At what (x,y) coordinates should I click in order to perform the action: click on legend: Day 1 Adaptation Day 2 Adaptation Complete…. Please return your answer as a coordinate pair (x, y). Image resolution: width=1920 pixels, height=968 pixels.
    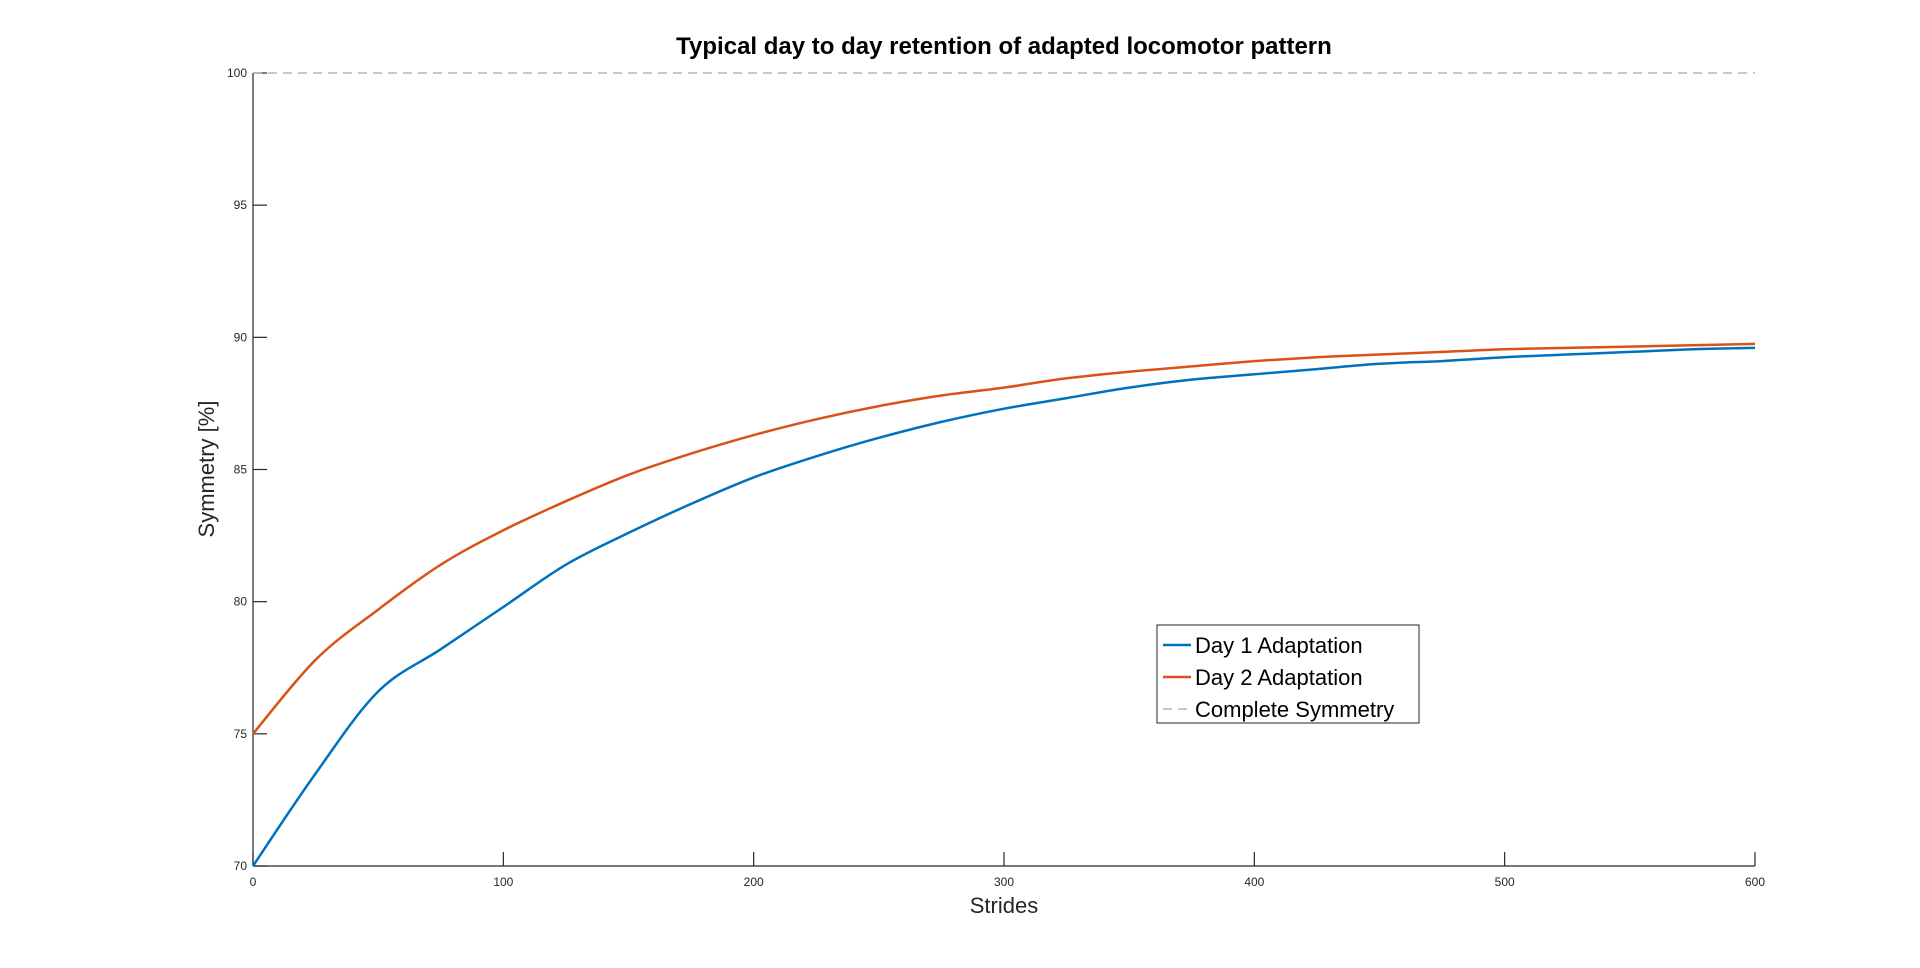
    Looking at the image, I should click on (1288, 674).